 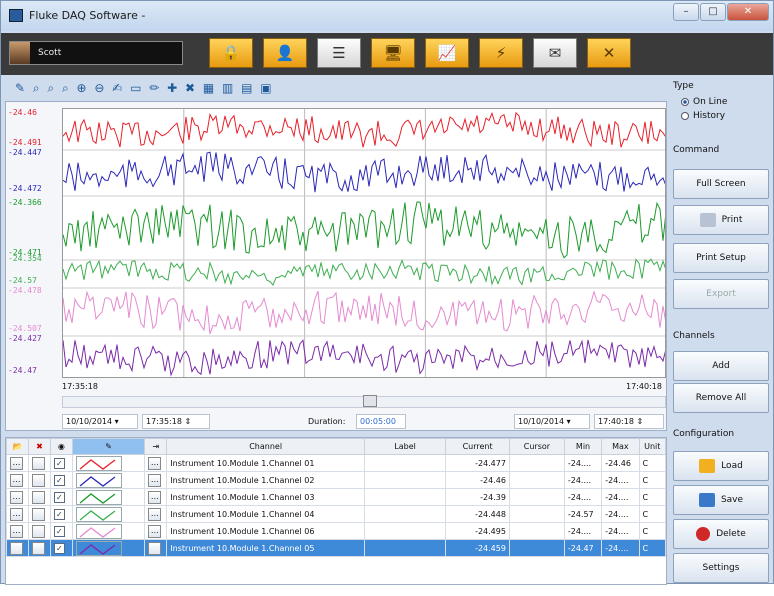 I want to click on col-max: Max, so click(x=620, y=446).